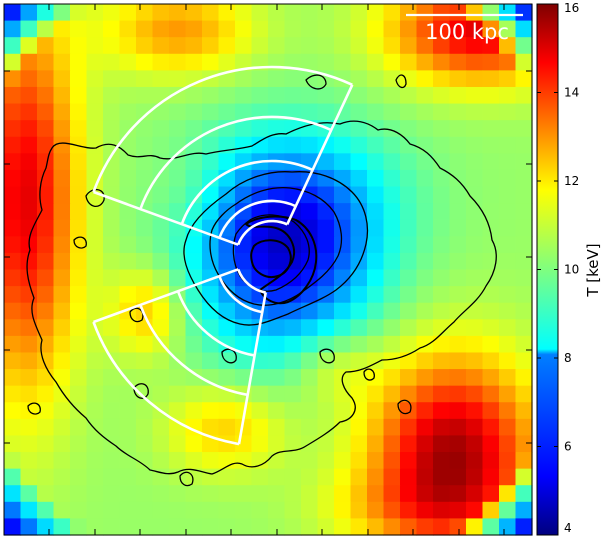 The height and width of the screenshot is (539, 606). Describe the element at coordinates (166, 296) in the screenshot. I see `sector-edge` at that location.